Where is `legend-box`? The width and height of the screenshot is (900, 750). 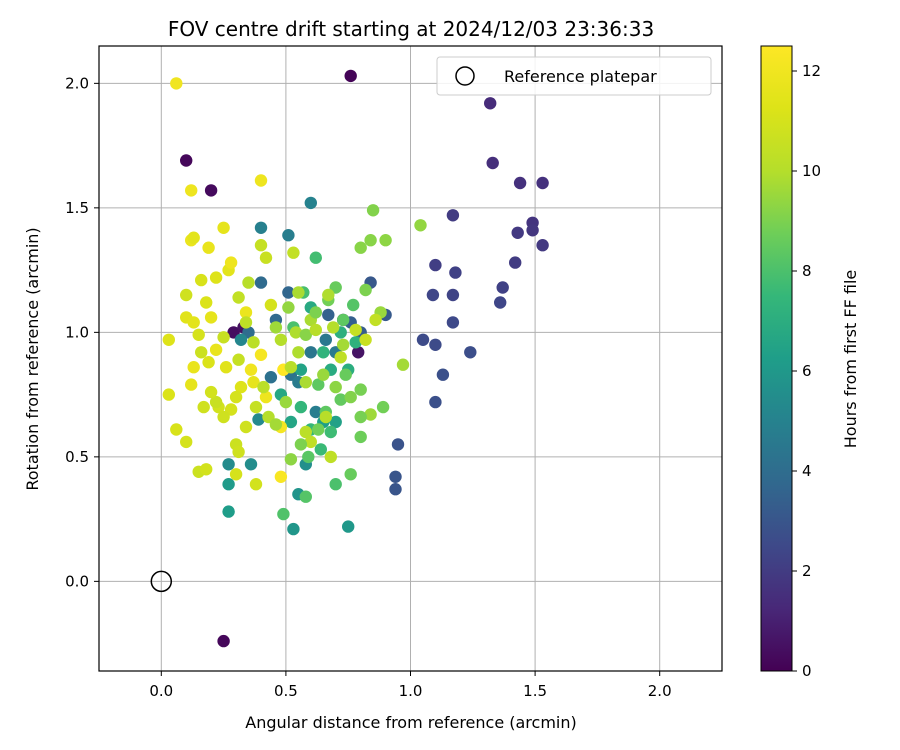 legend-box is located at coordinates (574, 76).